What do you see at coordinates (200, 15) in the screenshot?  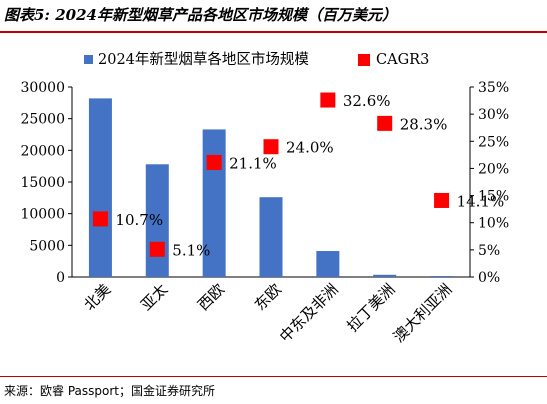 I see `chart-title: 图表5: 2024年新型烟草产品各地区市场规模（百万美元）` at bounding box center [200, 15].